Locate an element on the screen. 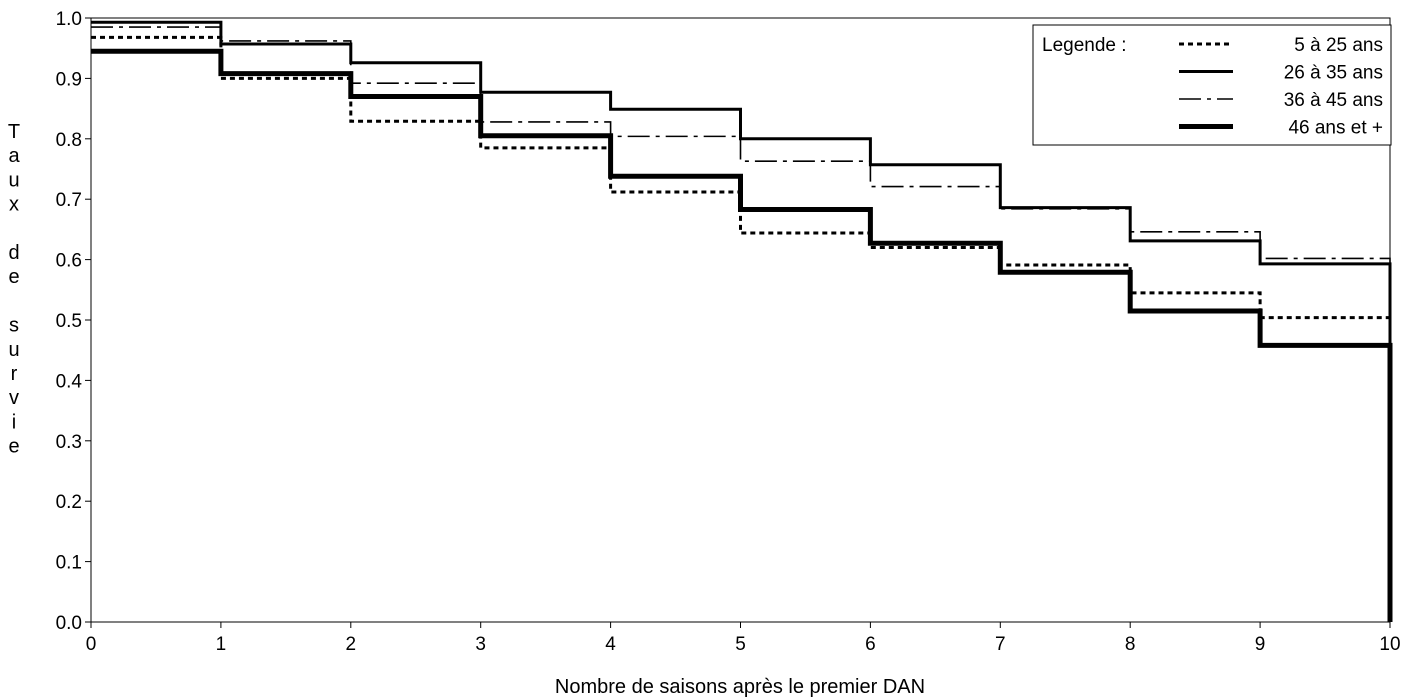 The height and width of the screenshot is (700, 1416). x-tick-label: 8 is located at coordinates (1130, 644).